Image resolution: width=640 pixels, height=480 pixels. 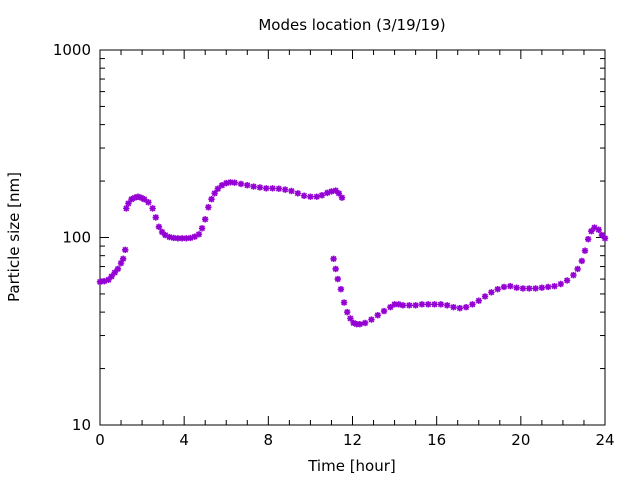 I want to click on x-tick-label: 12, so click(x=352, y=440).